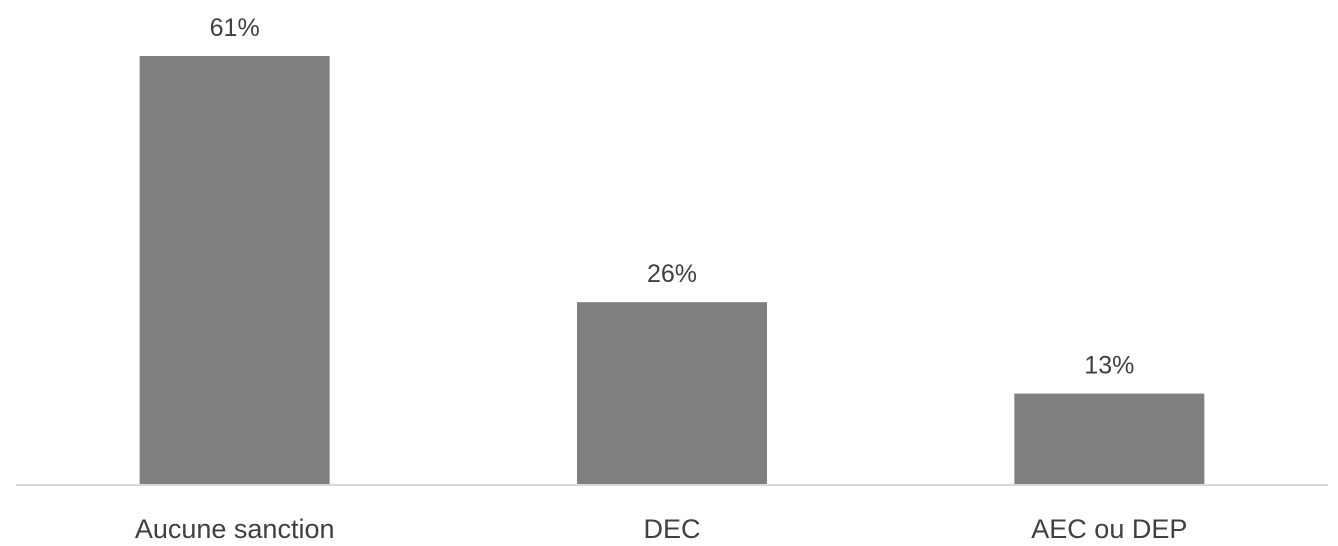 The width and height of the screenshot is (1338, 546). I want to click on value-label-2: 13%, so click(1109, 366).